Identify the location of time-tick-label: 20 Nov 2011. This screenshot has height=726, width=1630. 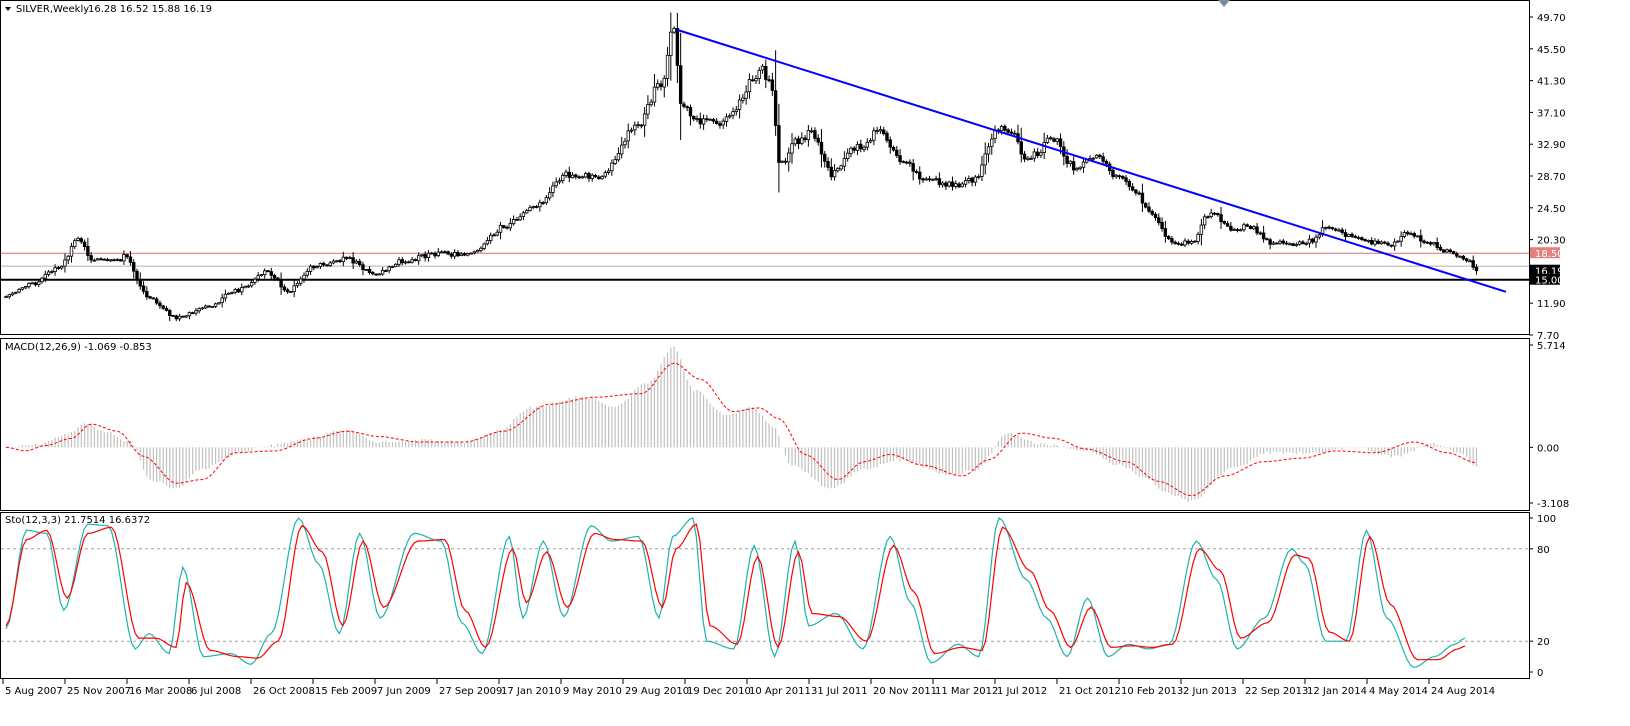
(905, 691).